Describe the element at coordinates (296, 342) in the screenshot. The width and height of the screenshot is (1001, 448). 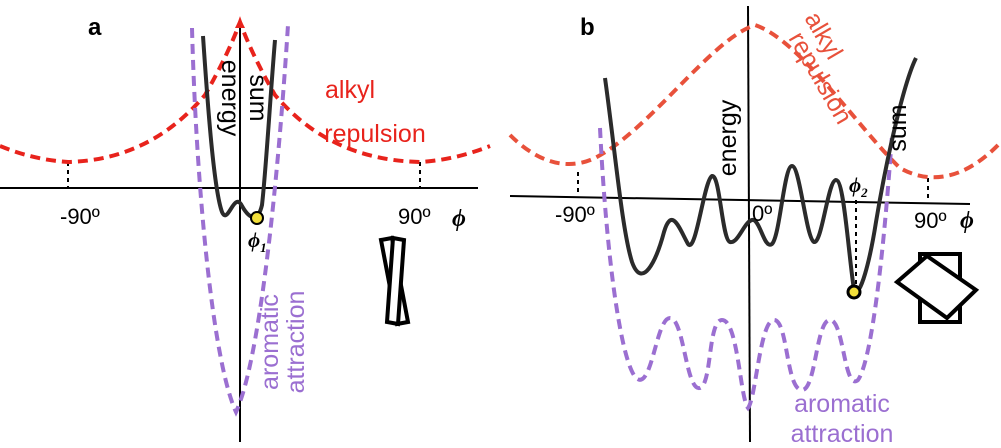
I see `panel-a-aromatic-label-2: attraction` at that location.